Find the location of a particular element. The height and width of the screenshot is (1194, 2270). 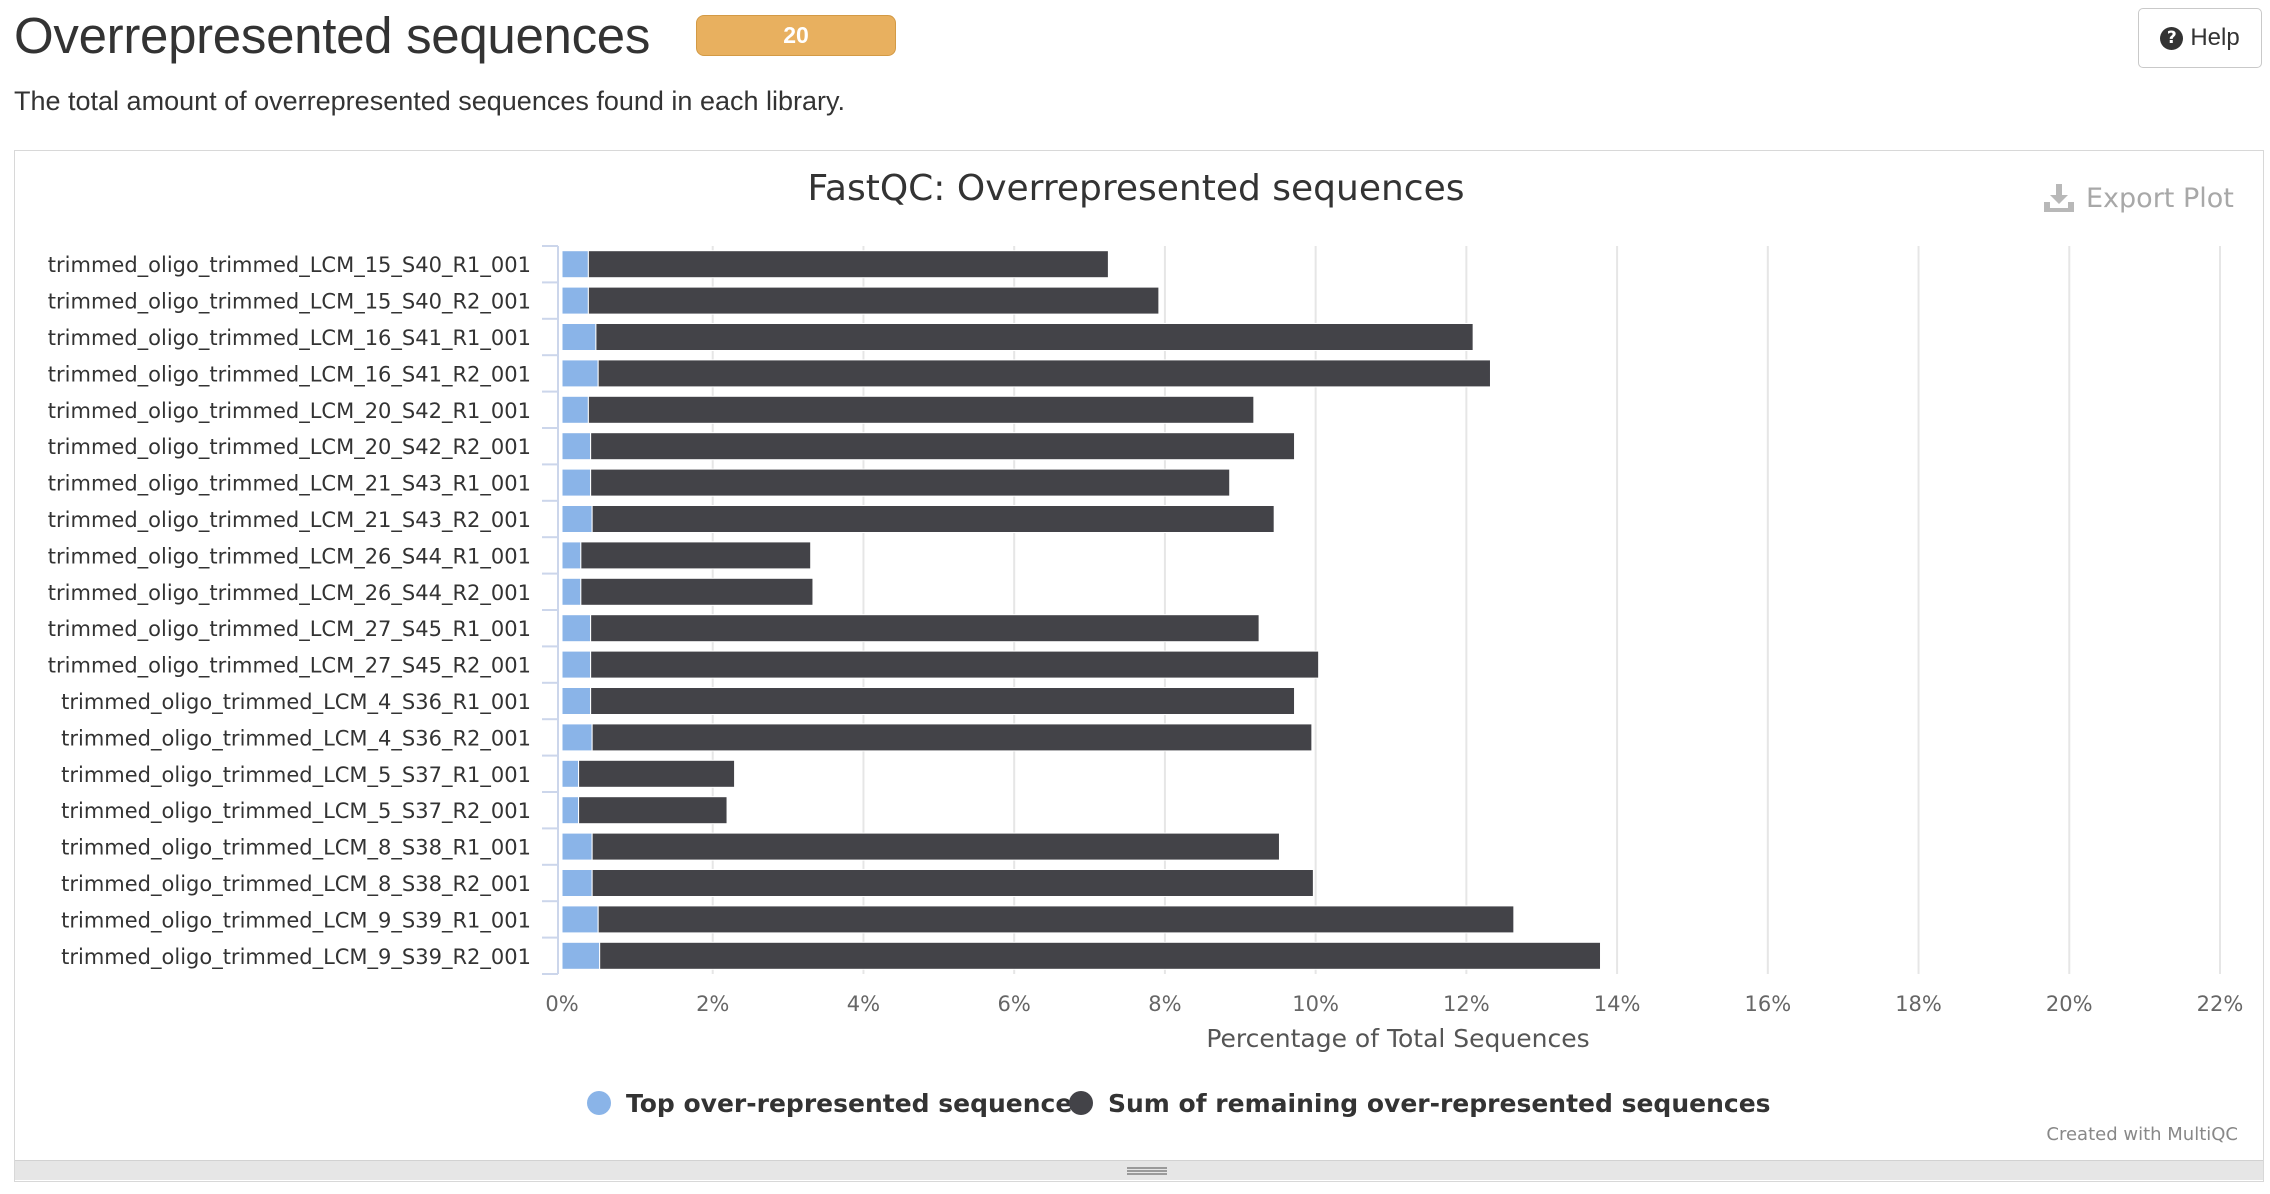

x-tick-label: 6% is located at coordinates (1014, 1004).